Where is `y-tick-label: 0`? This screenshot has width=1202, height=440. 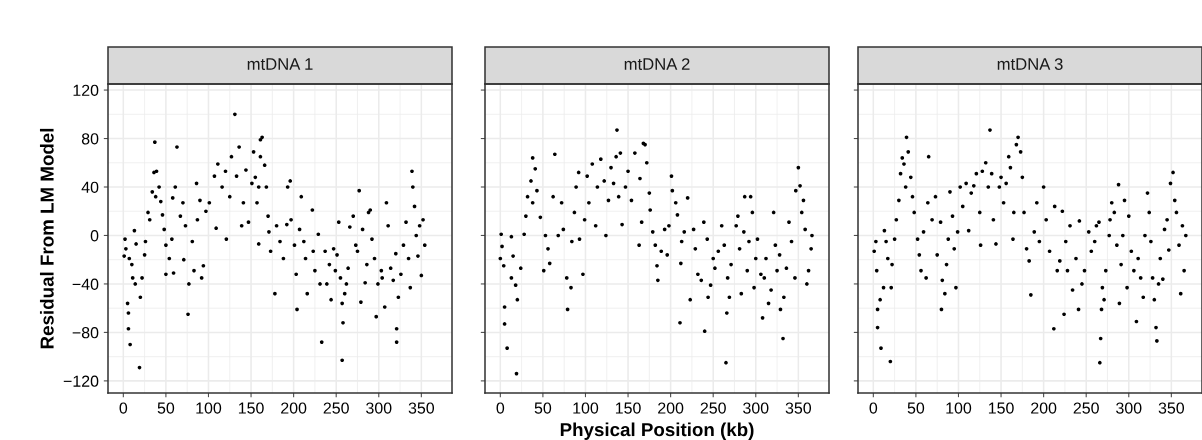
y-tick-label: 0 is located at coordinates (94, 236).